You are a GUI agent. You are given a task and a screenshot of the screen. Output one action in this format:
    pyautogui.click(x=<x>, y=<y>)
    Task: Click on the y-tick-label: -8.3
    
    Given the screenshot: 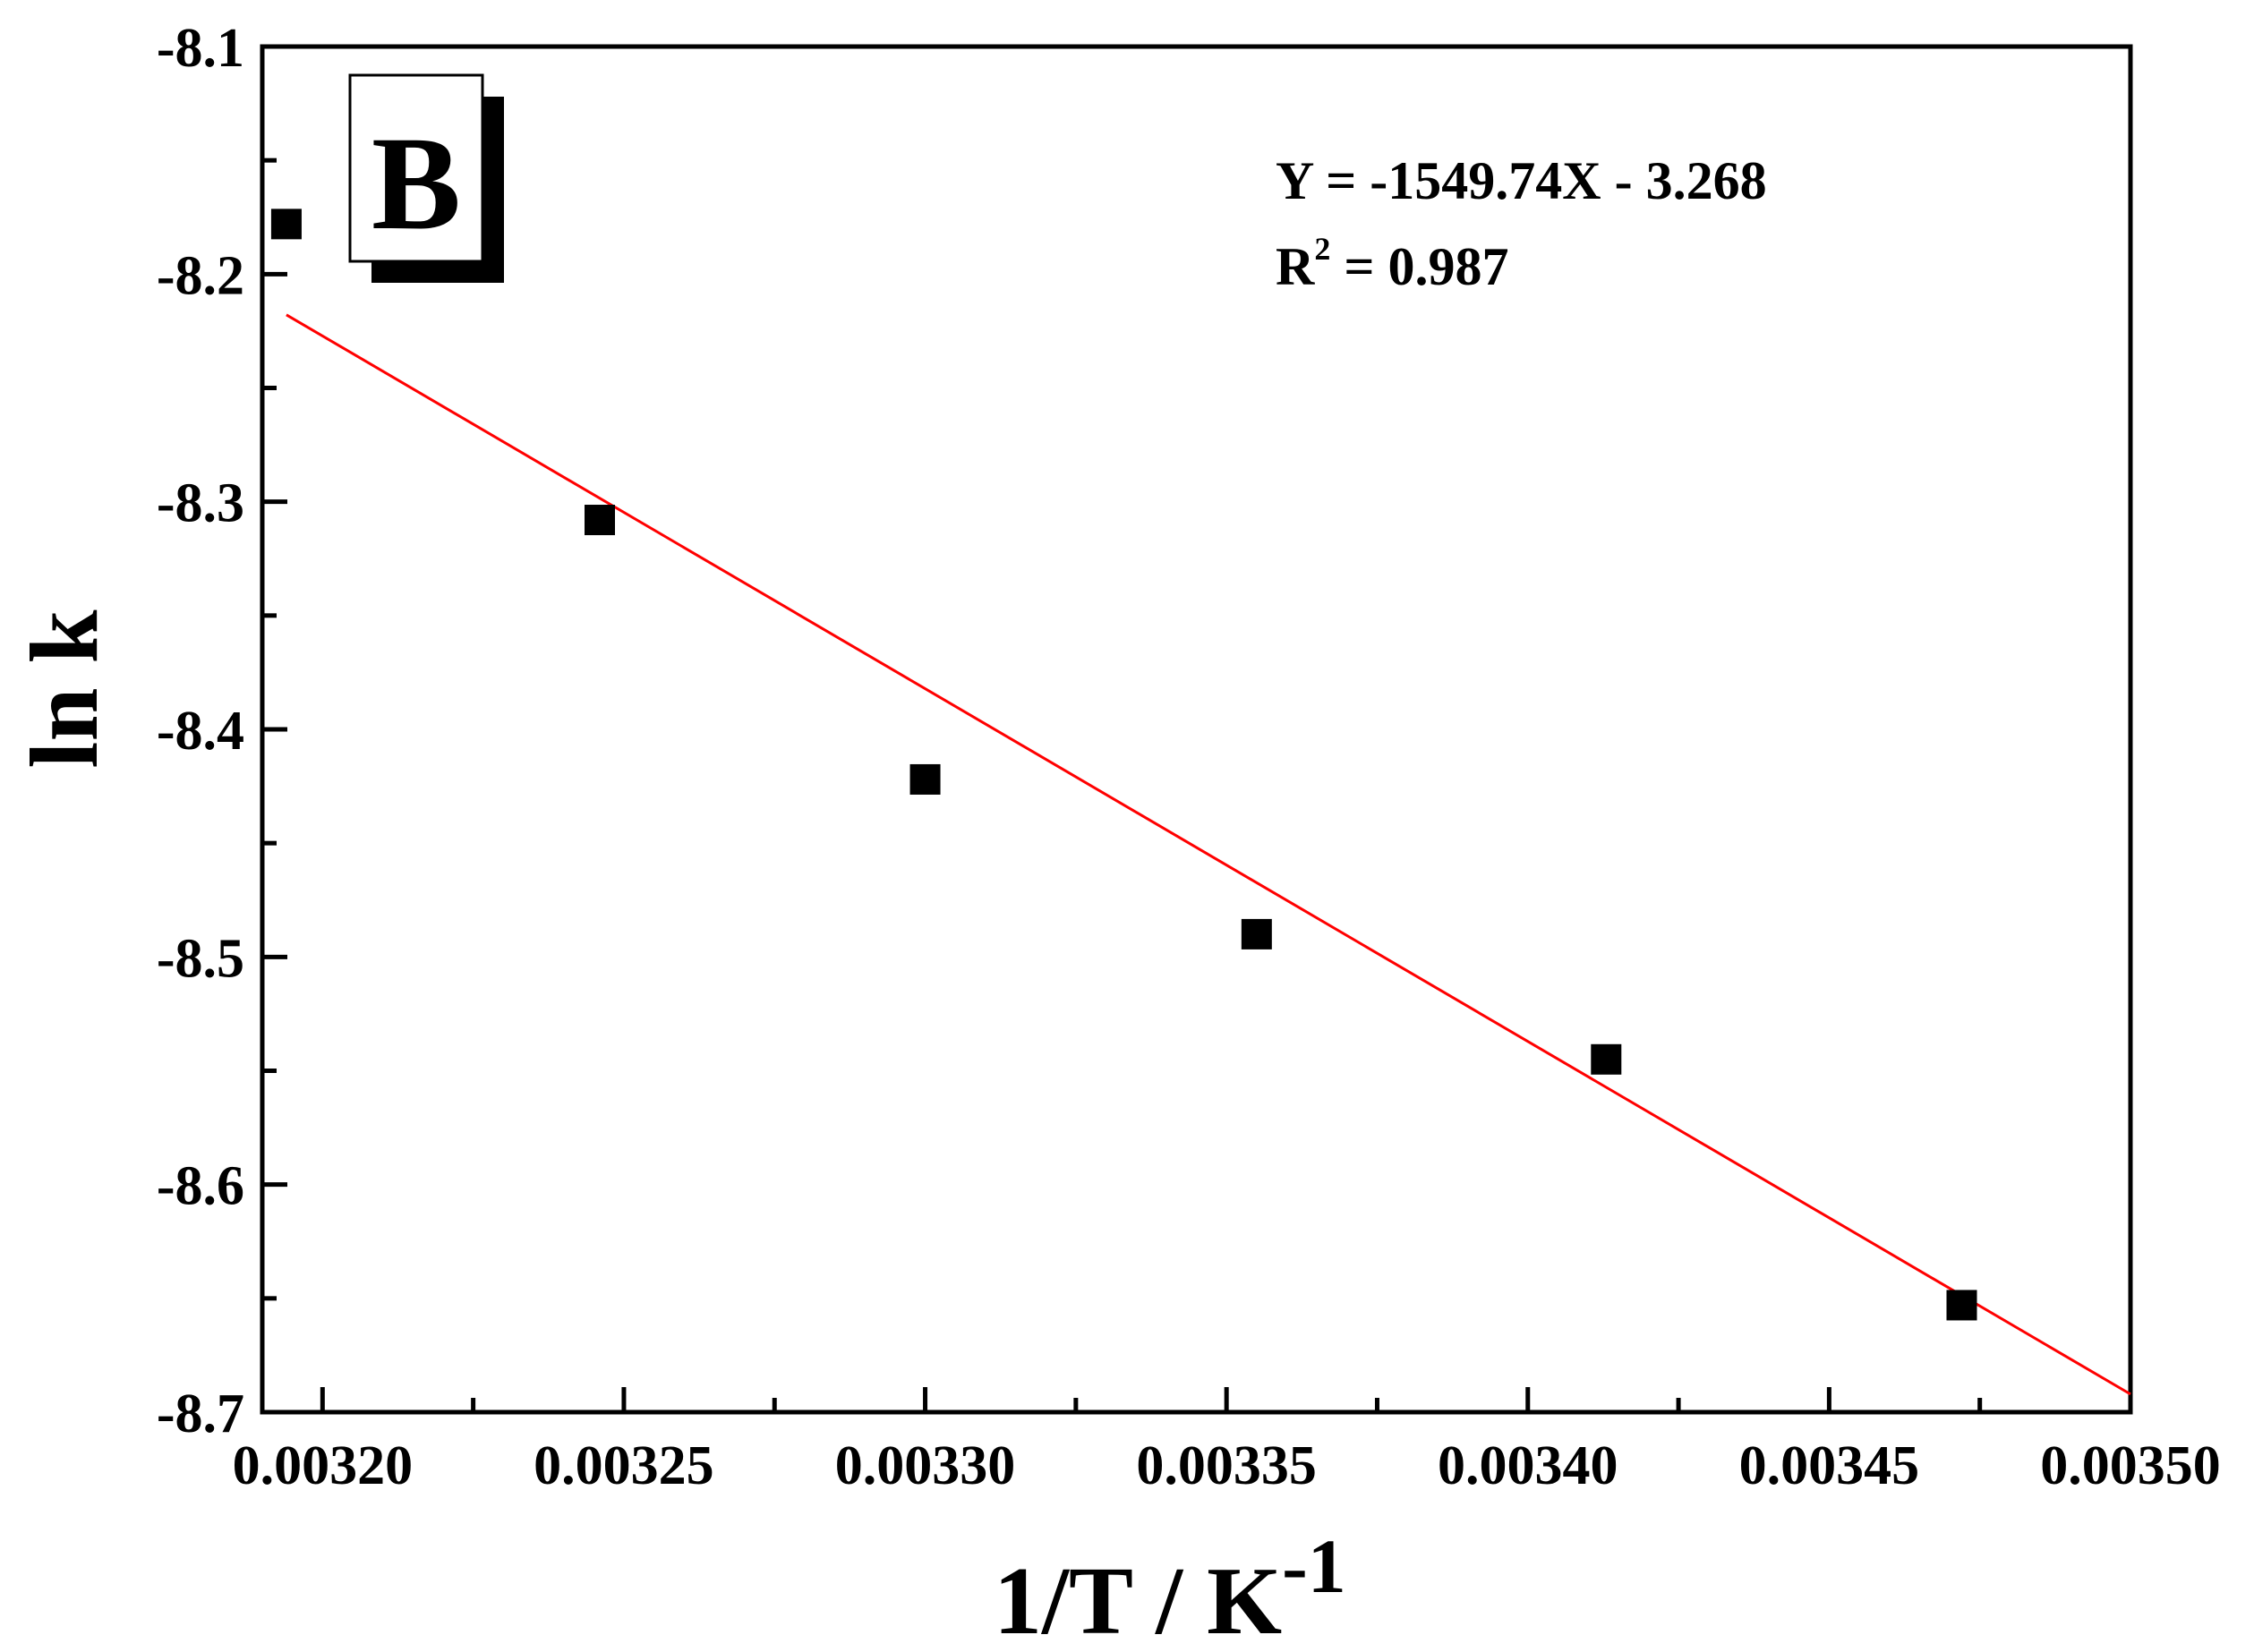 What is the action you would take?
    pyautogui.click(x=201, y=503)
    